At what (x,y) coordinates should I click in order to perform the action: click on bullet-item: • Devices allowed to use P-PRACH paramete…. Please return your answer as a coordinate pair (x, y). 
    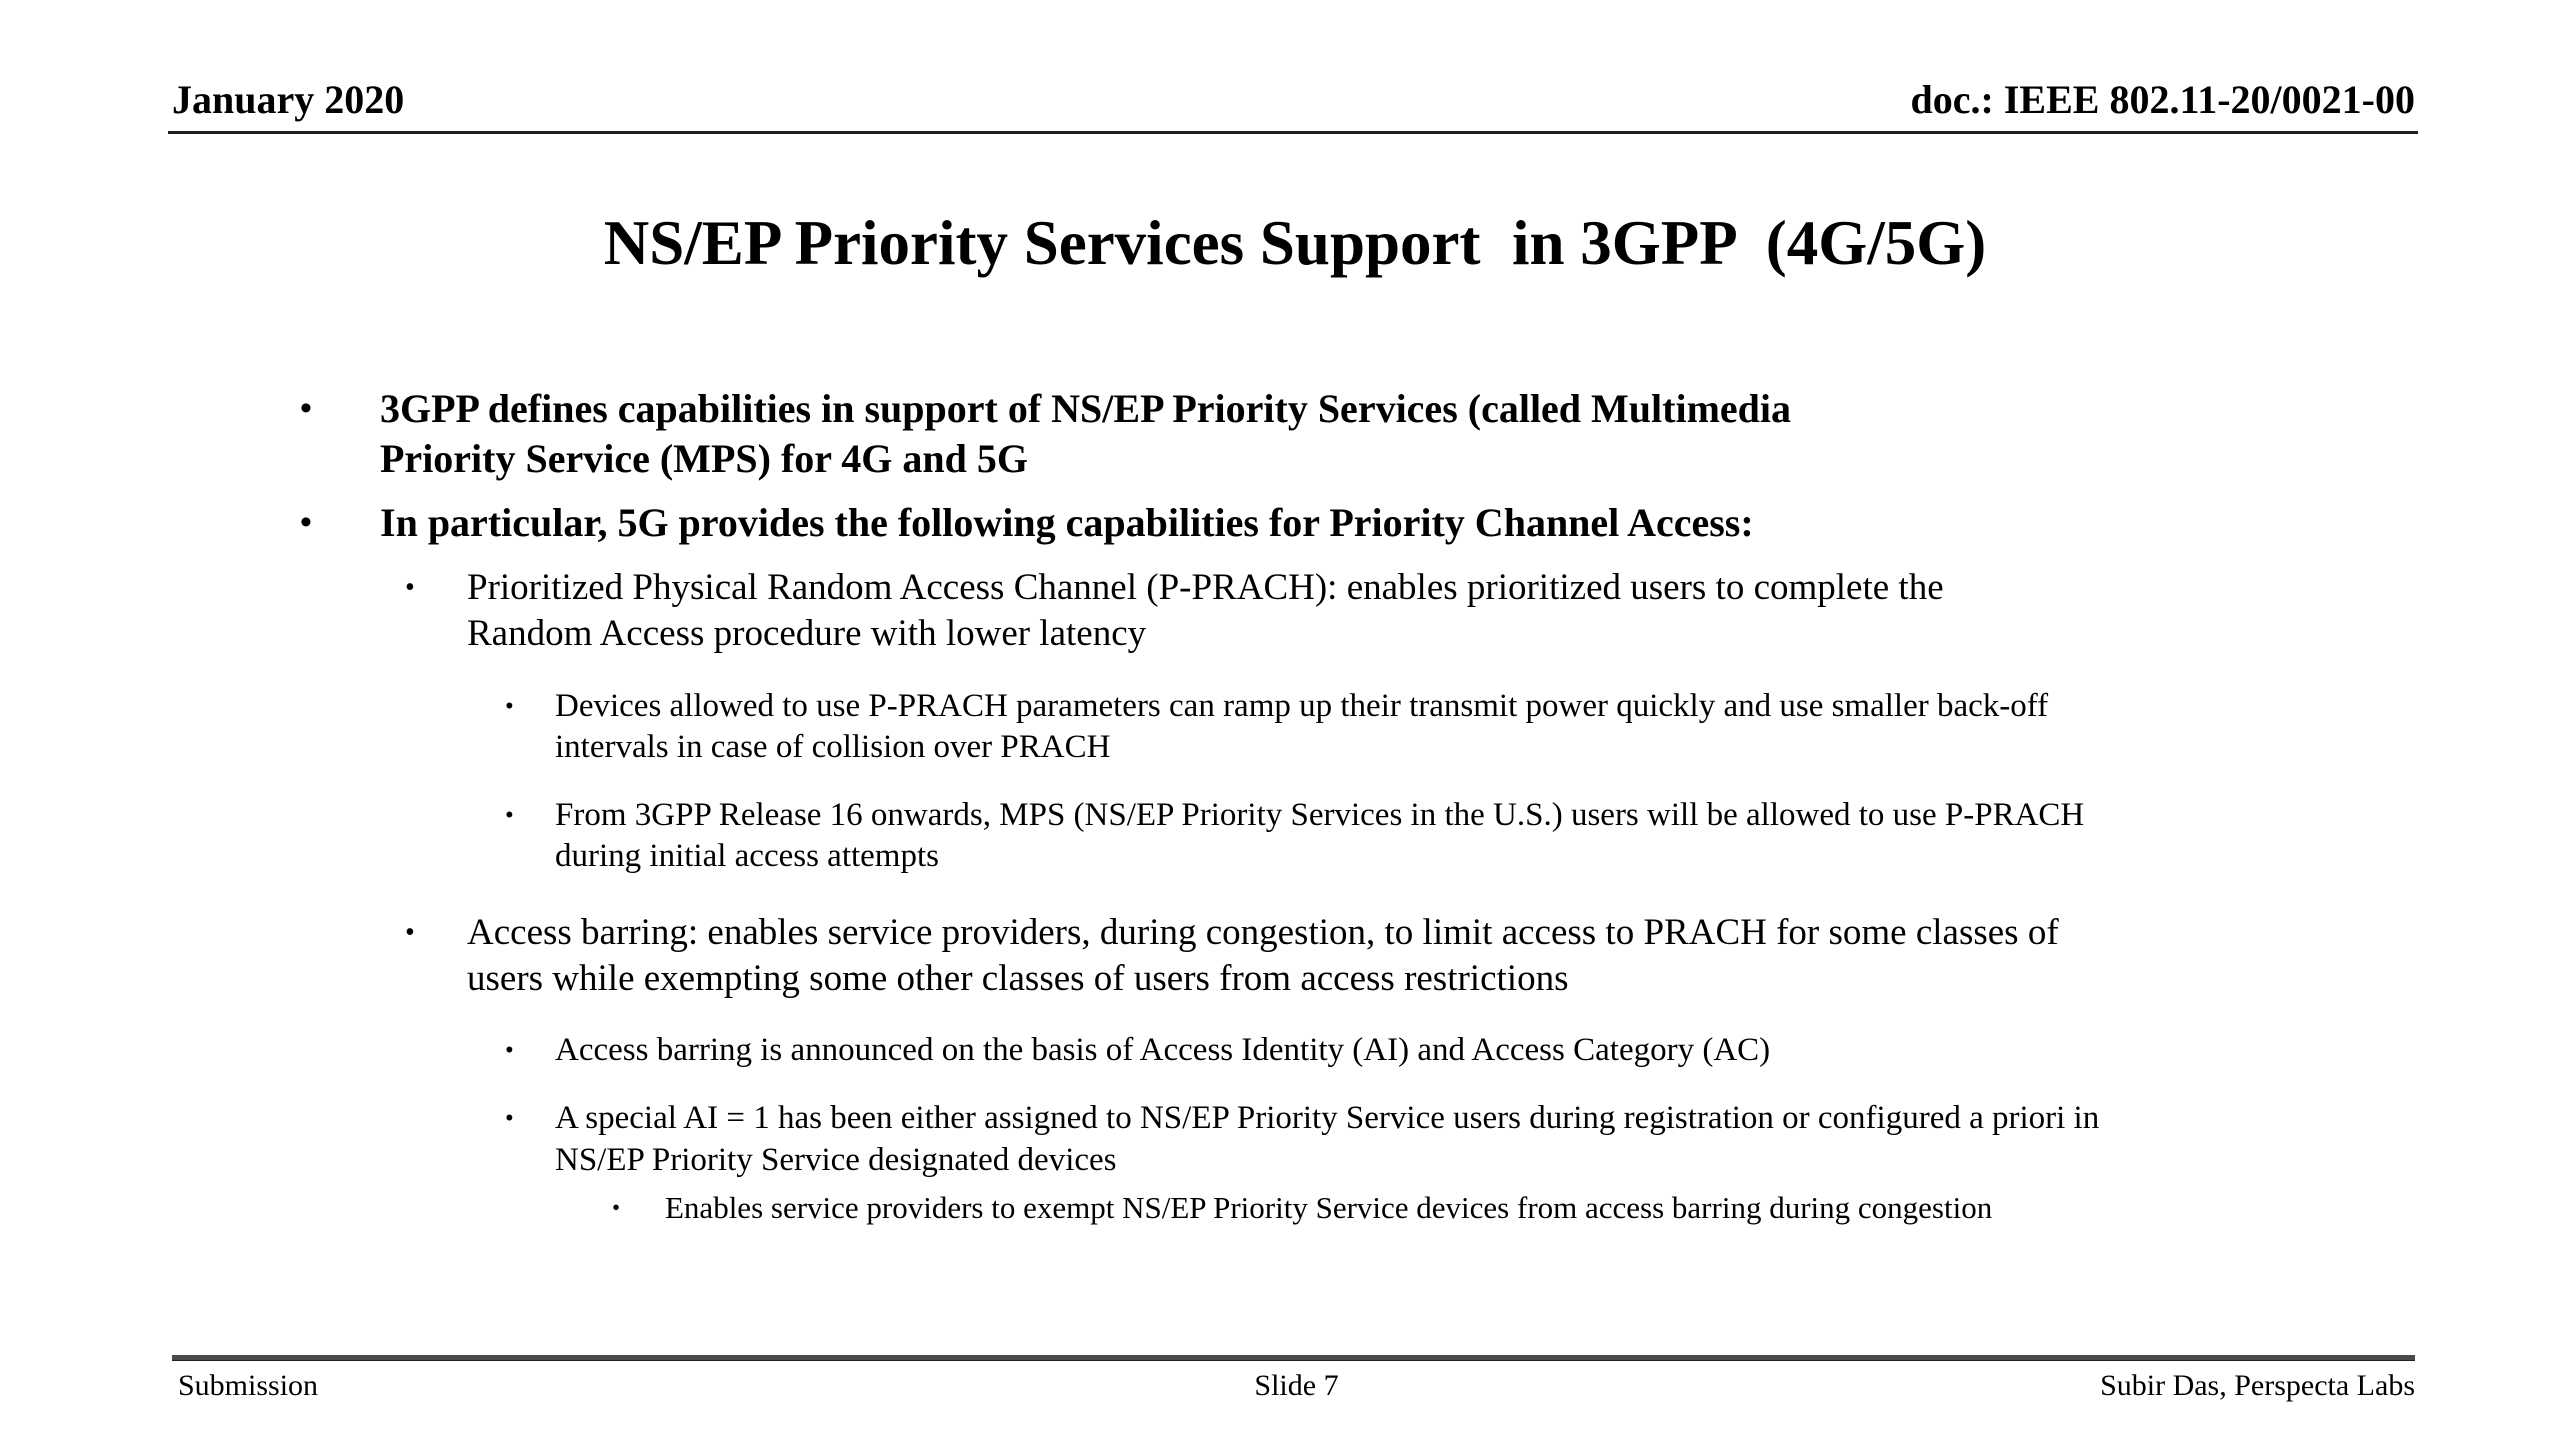
    Looking at the image, I should click on (1485, 727).